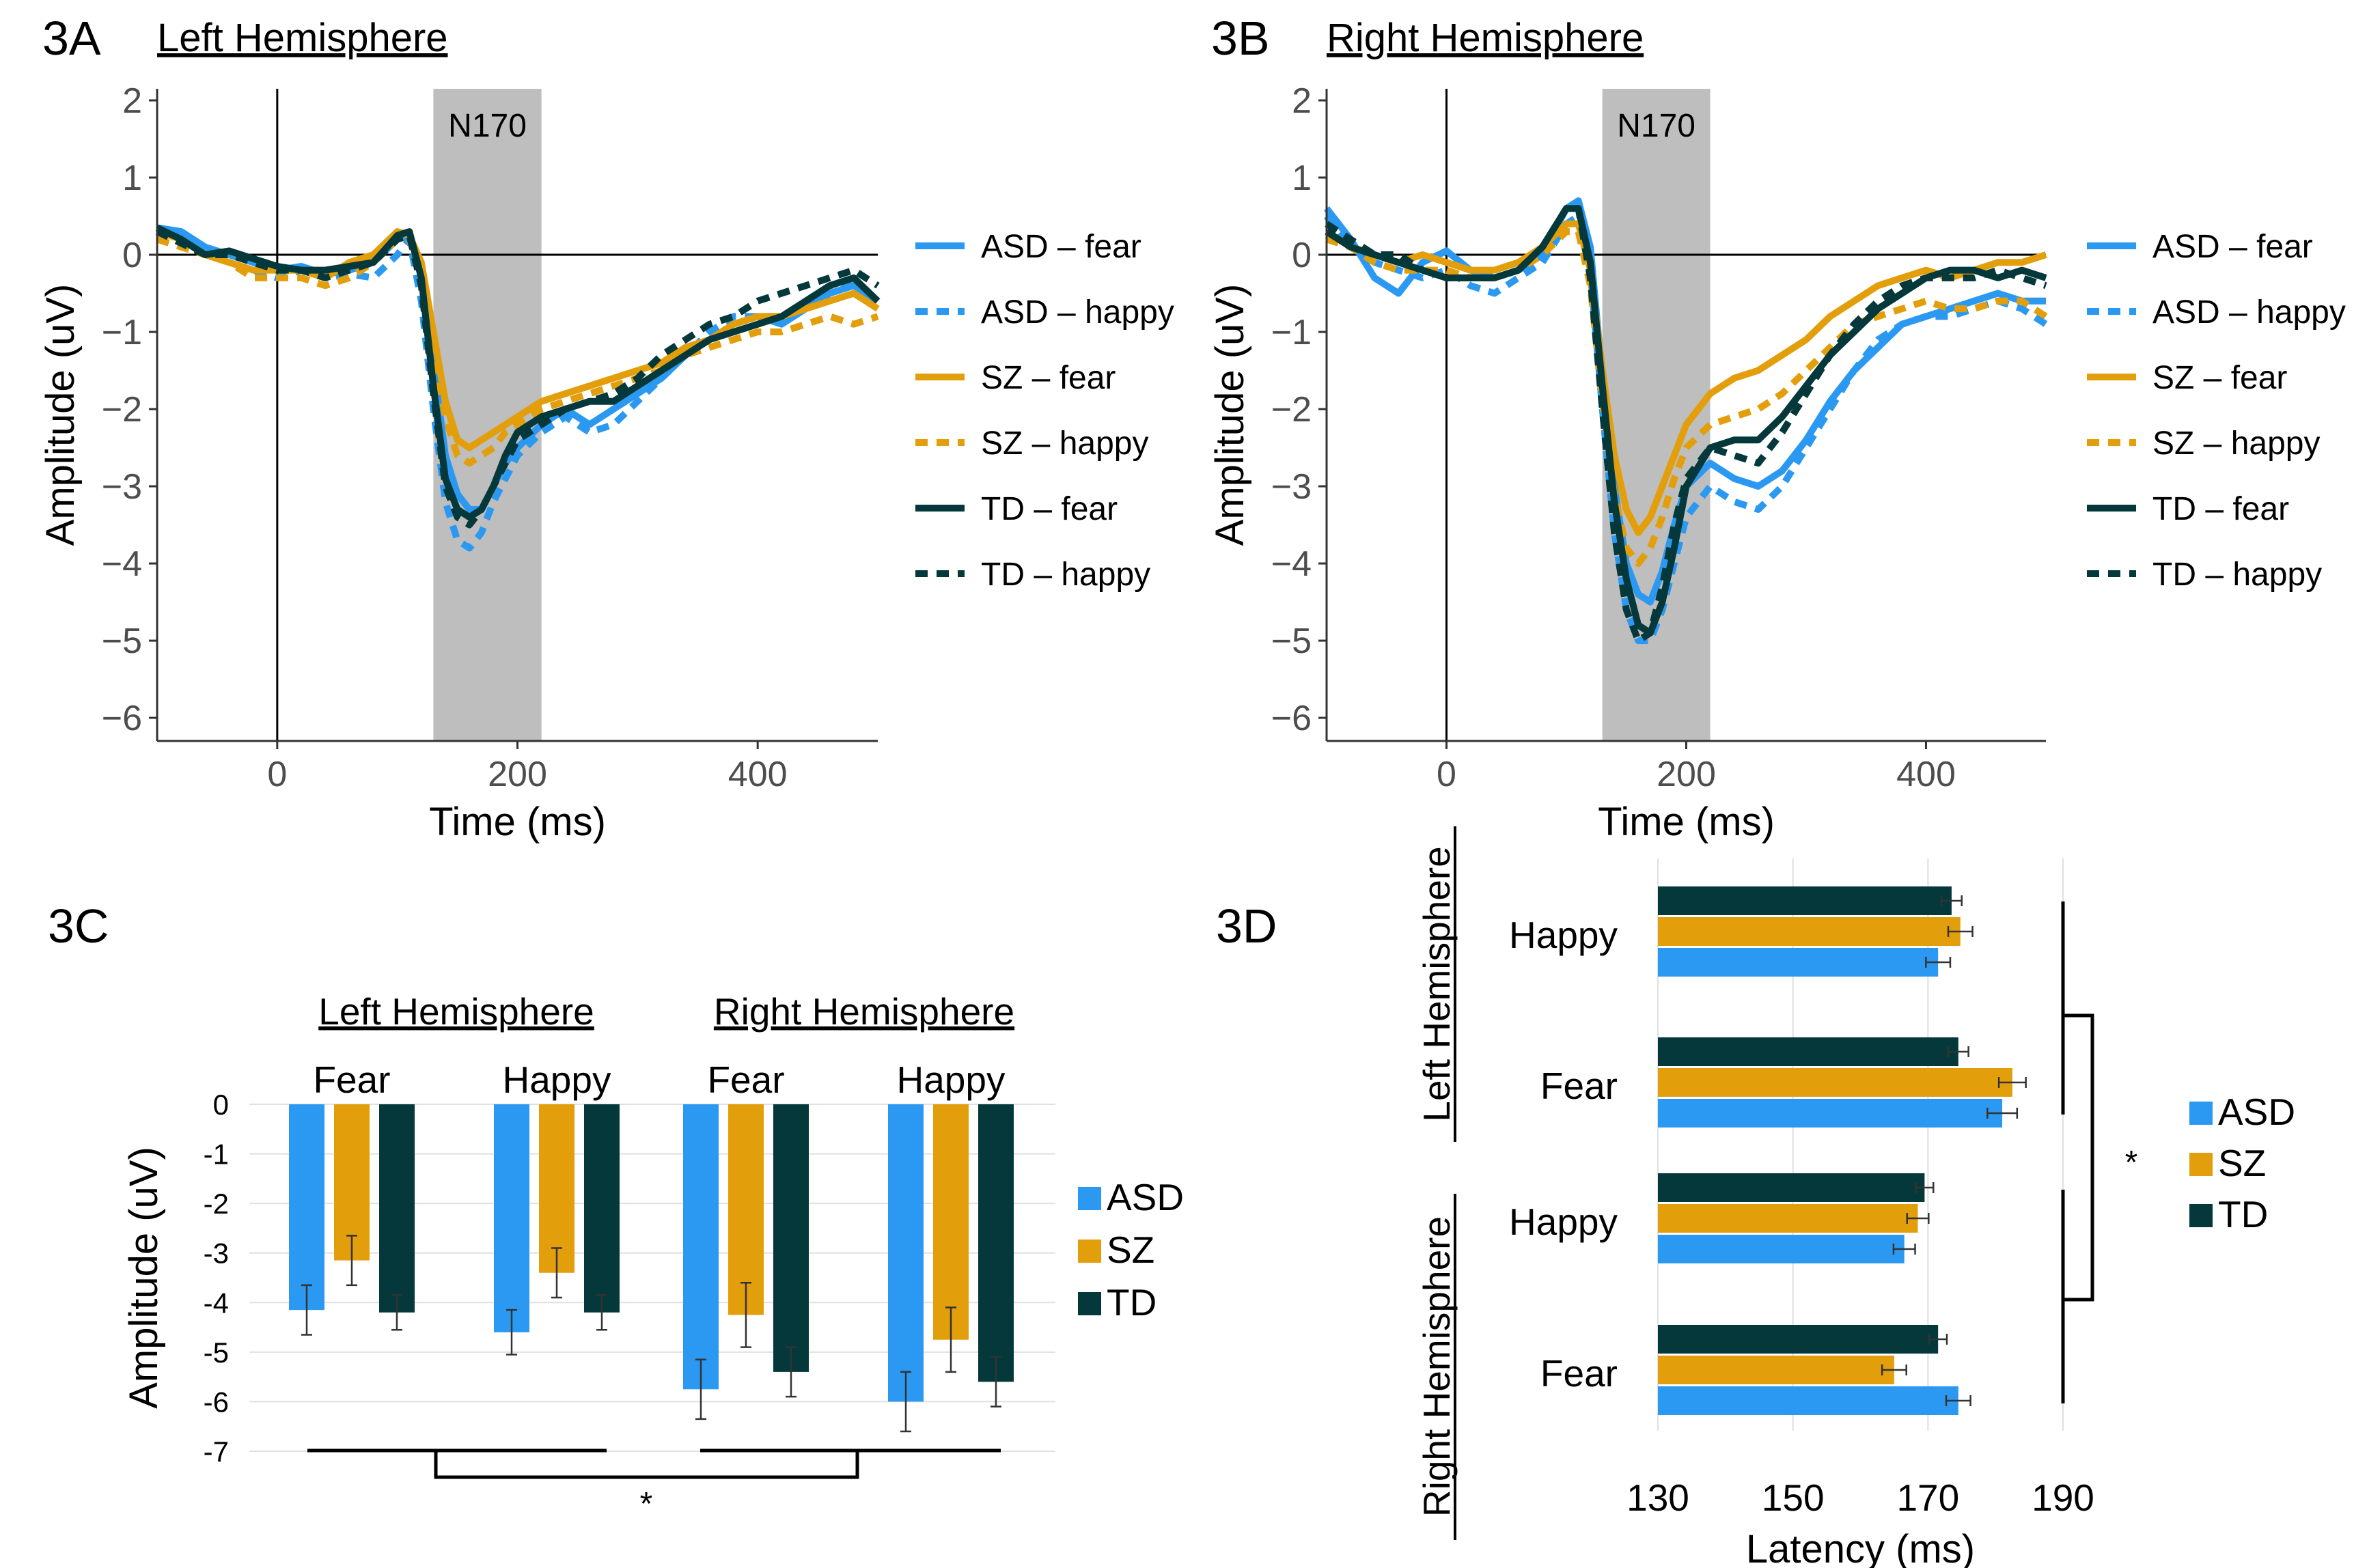 This screenshot has width=2354, height=1568. What do you see at coordinates (2063, 1497) in the screenshot?
I see `x-tick-label: 190` at bounding box center [2063, 1497].